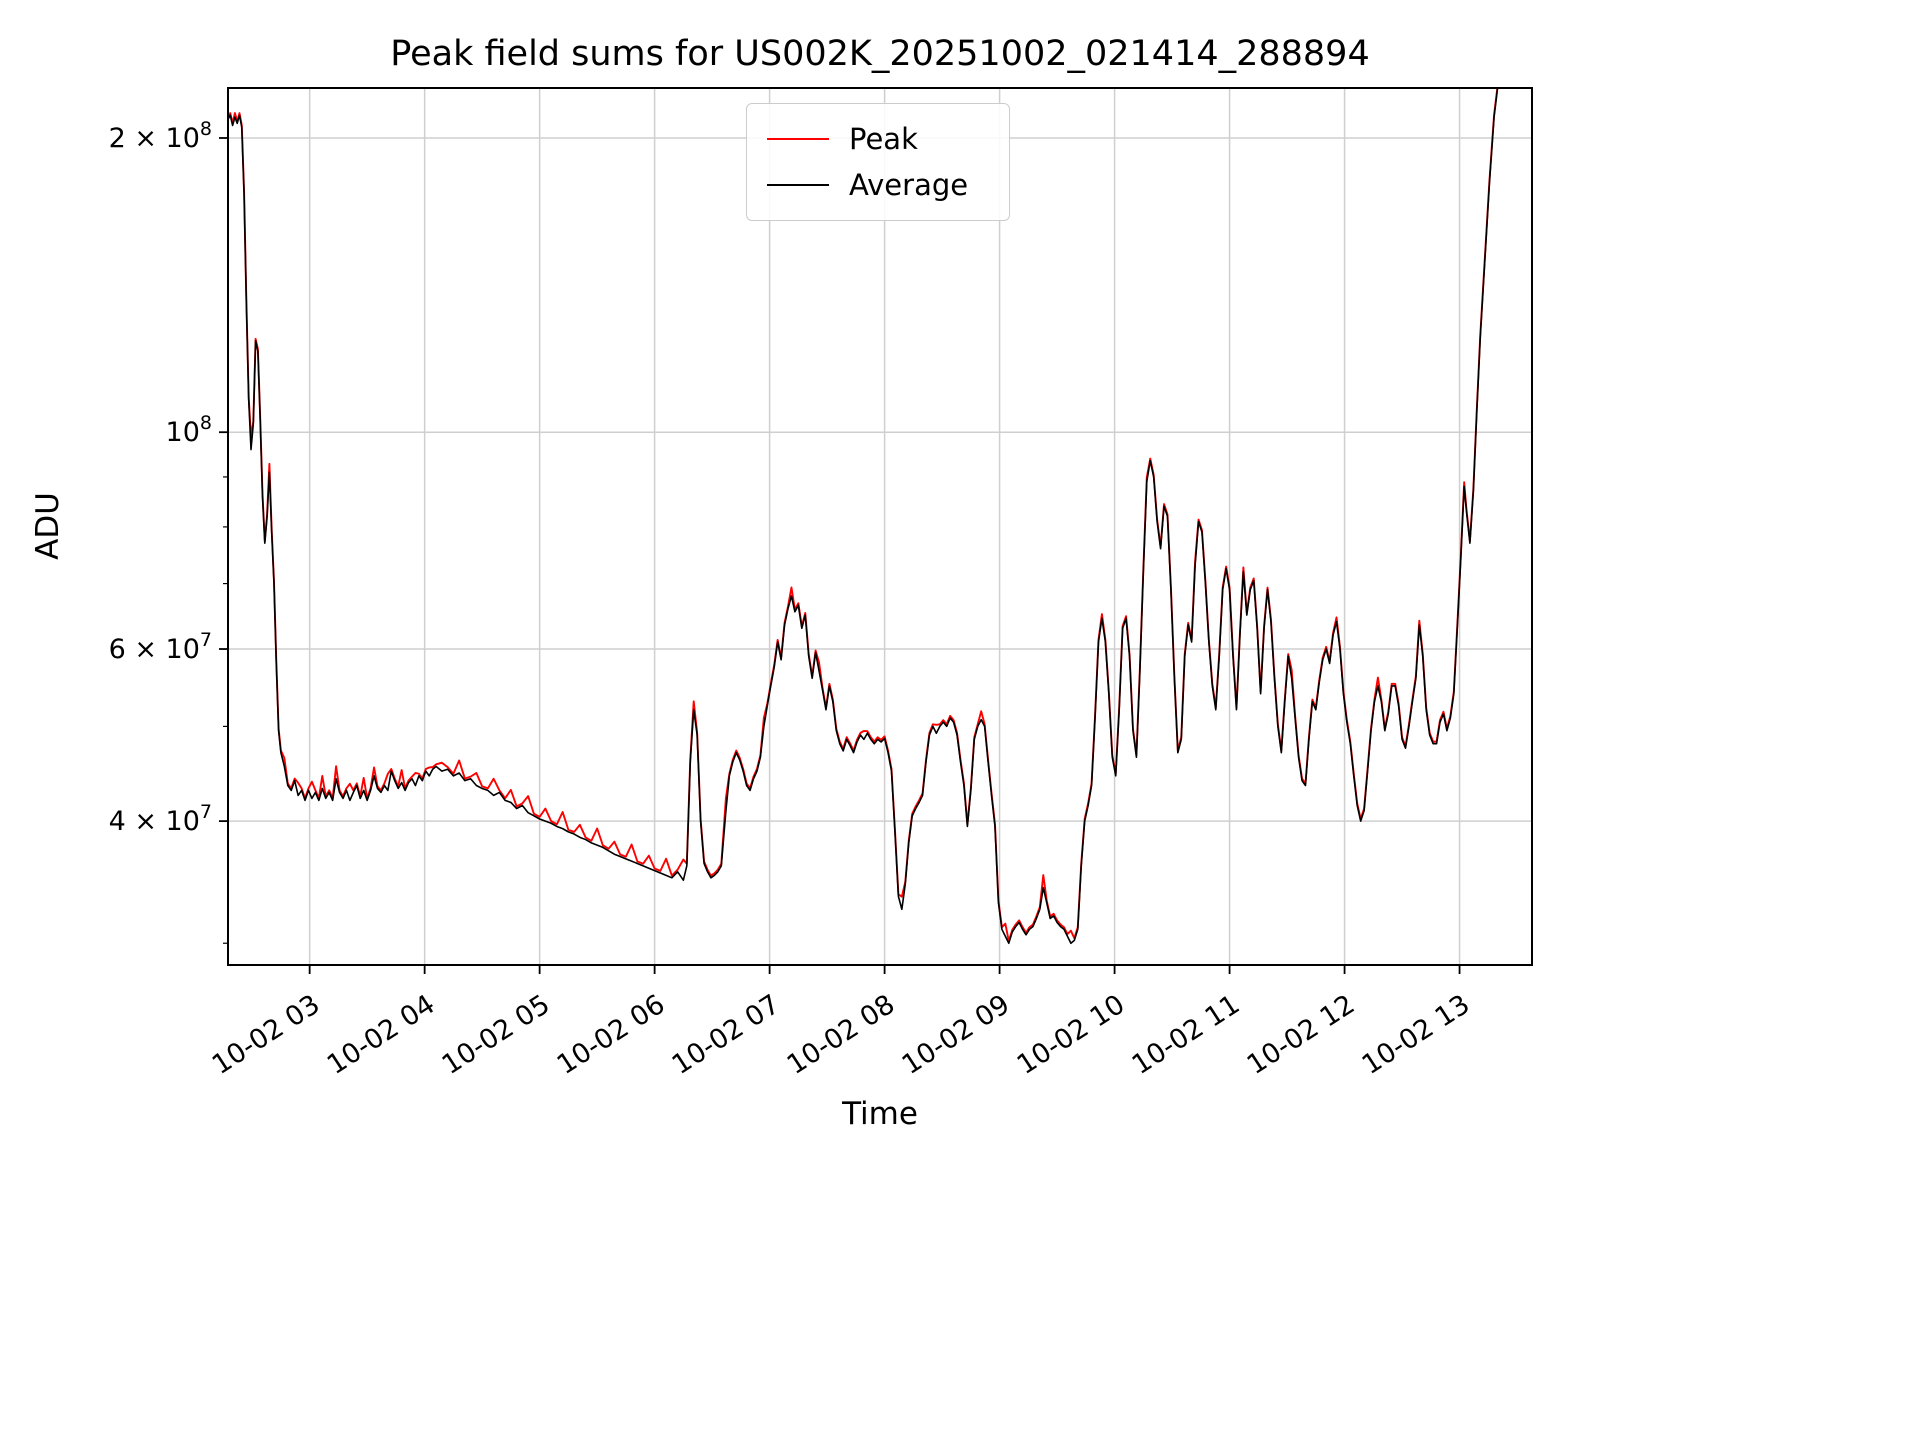  What do you see at coordinates (496, 1035) in the screenshot?
I see `x-tick-label-2: 10-02 05` at bounding box center [496, 1035].